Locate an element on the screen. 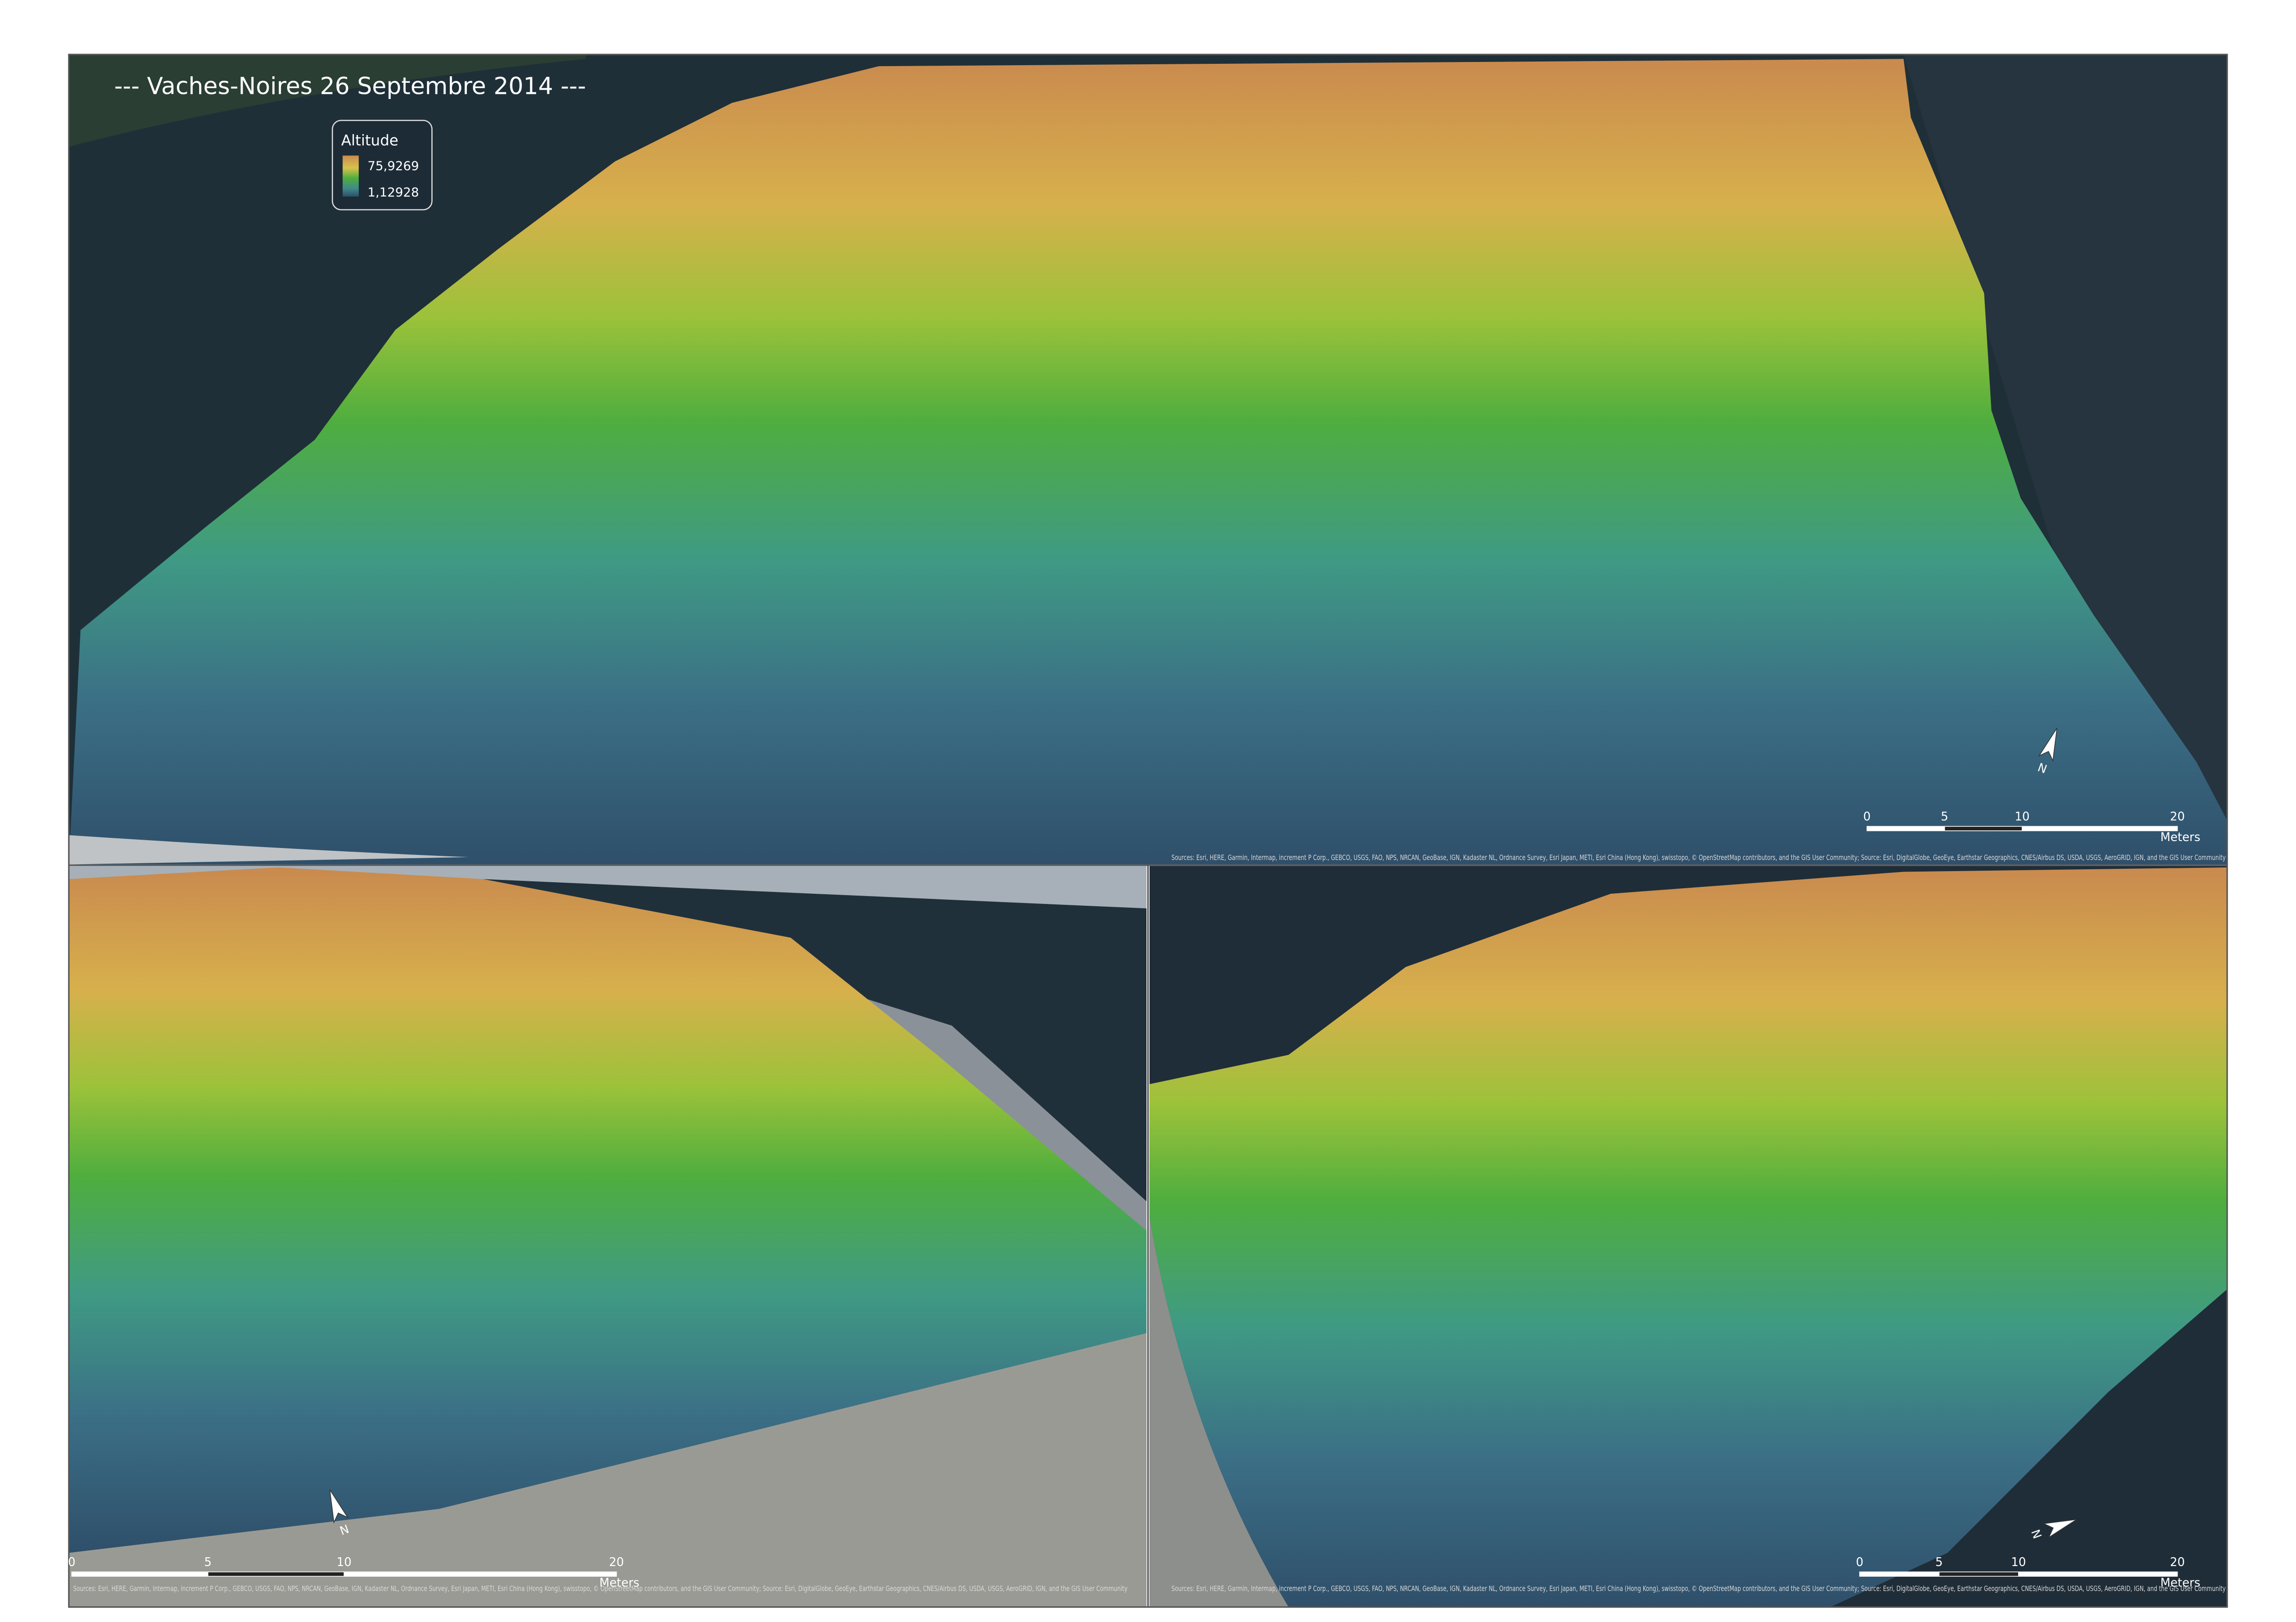  legend: Altitude 75,9269 1,12928 is located at coordinates (382, 165).